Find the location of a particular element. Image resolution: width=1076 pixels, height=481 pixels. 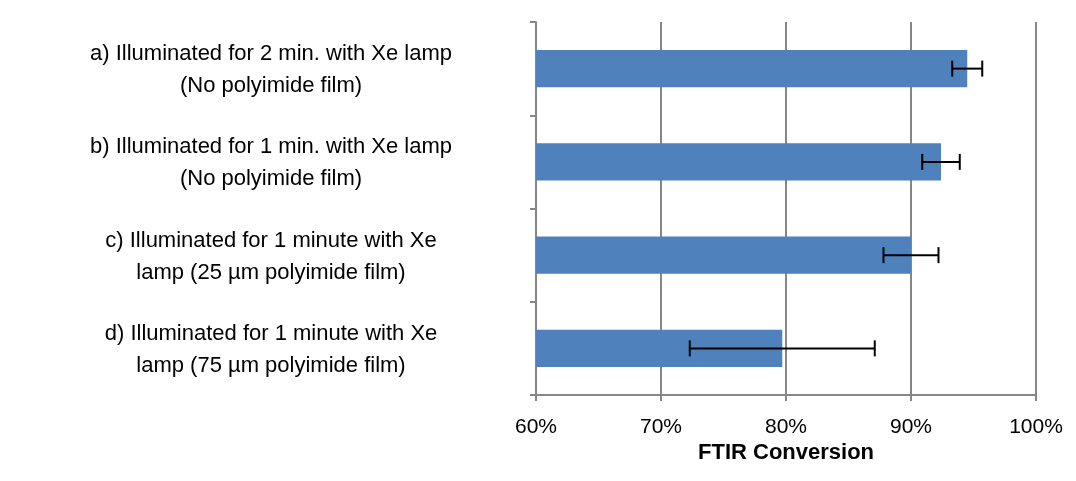

x-tick-label: 60% is located at coordinates (536, 425).